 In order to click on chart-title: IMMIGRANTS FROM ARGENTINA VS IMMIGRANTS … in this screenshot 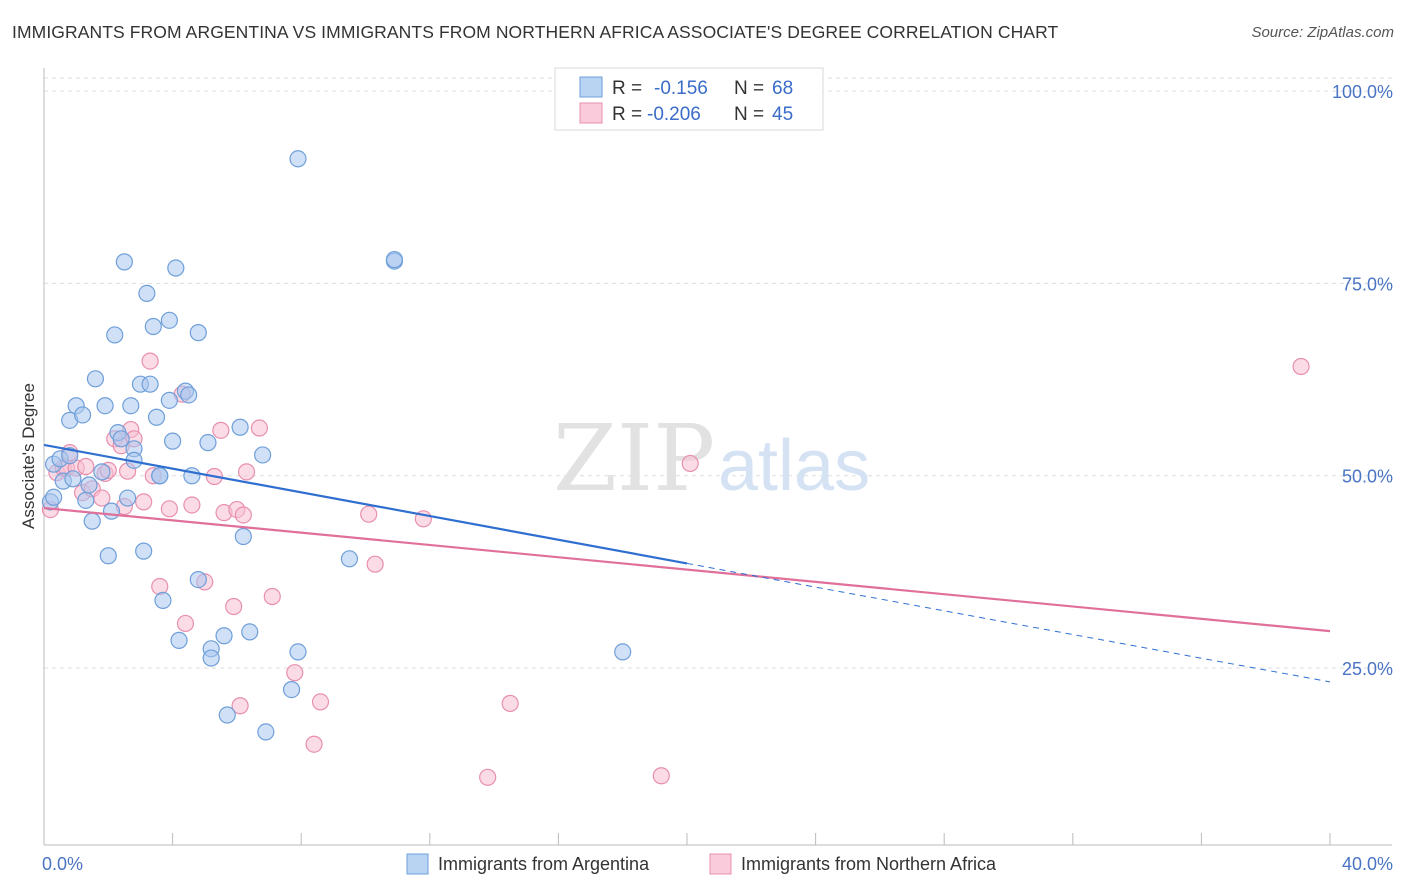, I will do `click(535, 32)`.